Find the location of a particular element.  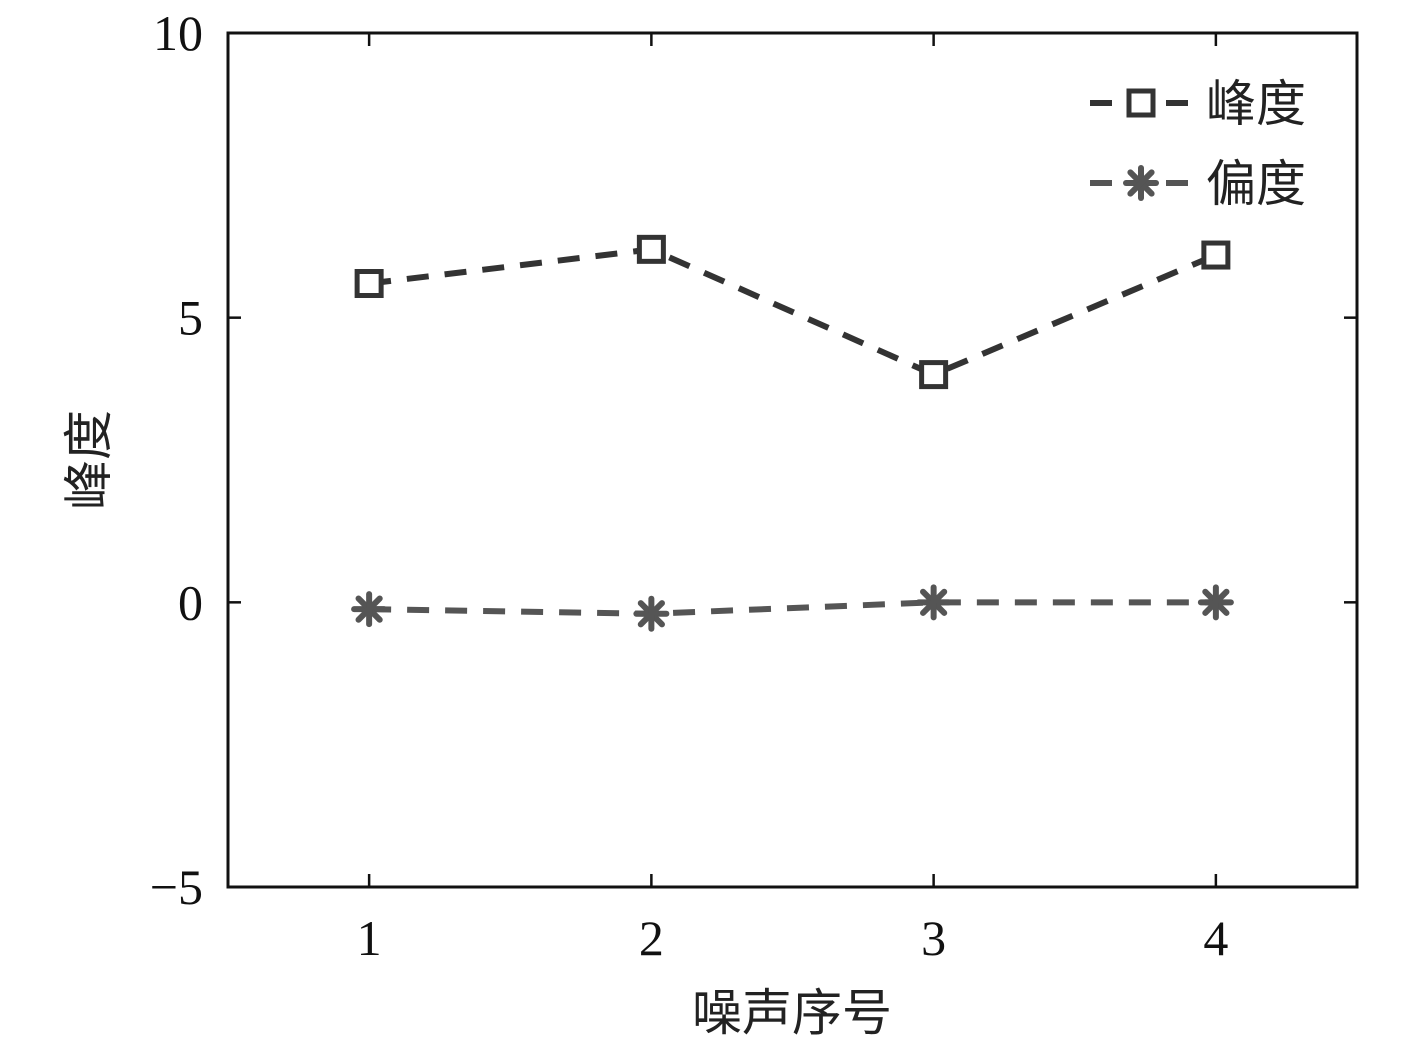

legend-label: 峰度 is located at coordinates (1256, 104).